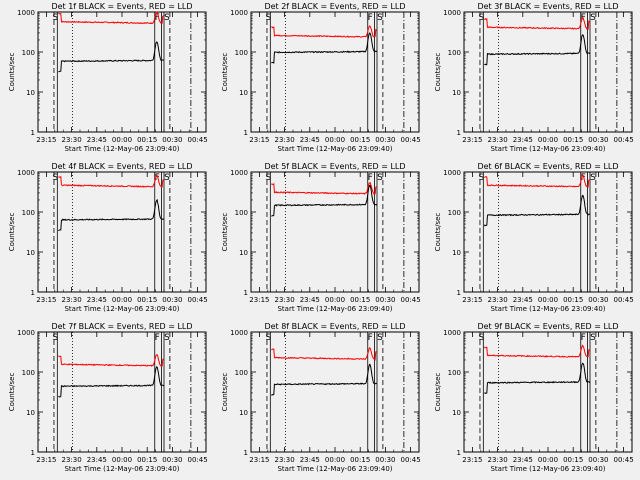  I want to click on panel-title: Det 2f BLACK = Events, RED = LLD, so click(334, 6).